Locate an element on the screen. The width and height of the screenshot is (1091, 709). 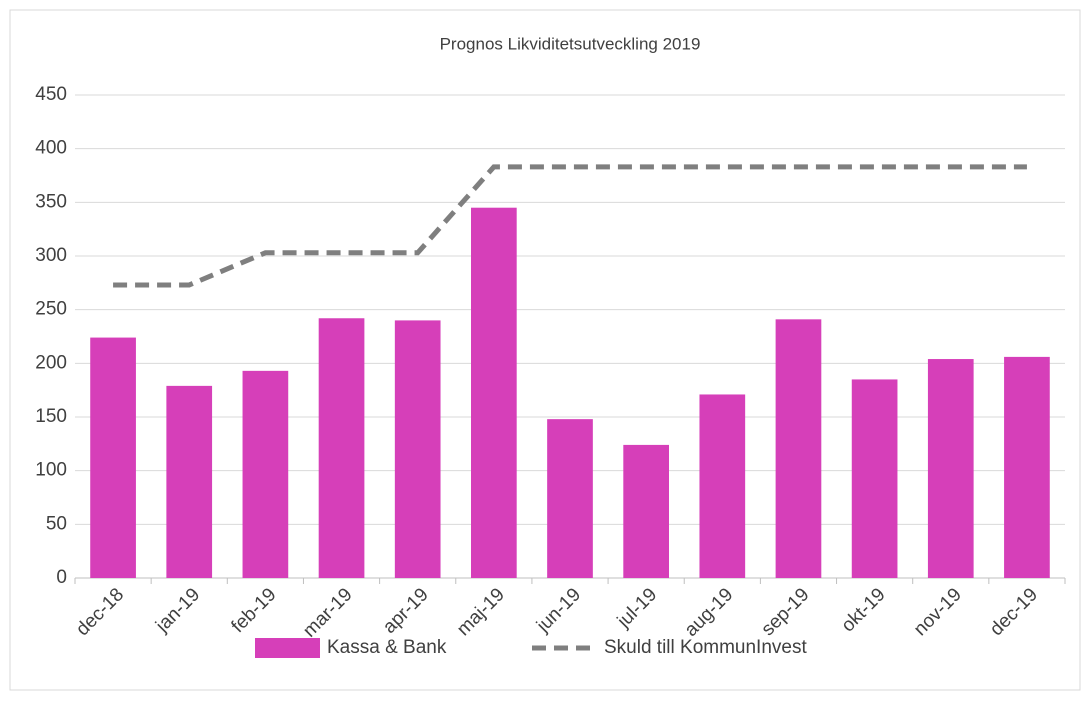
y-tick-label: 350 is located at coordinates (51, 201).